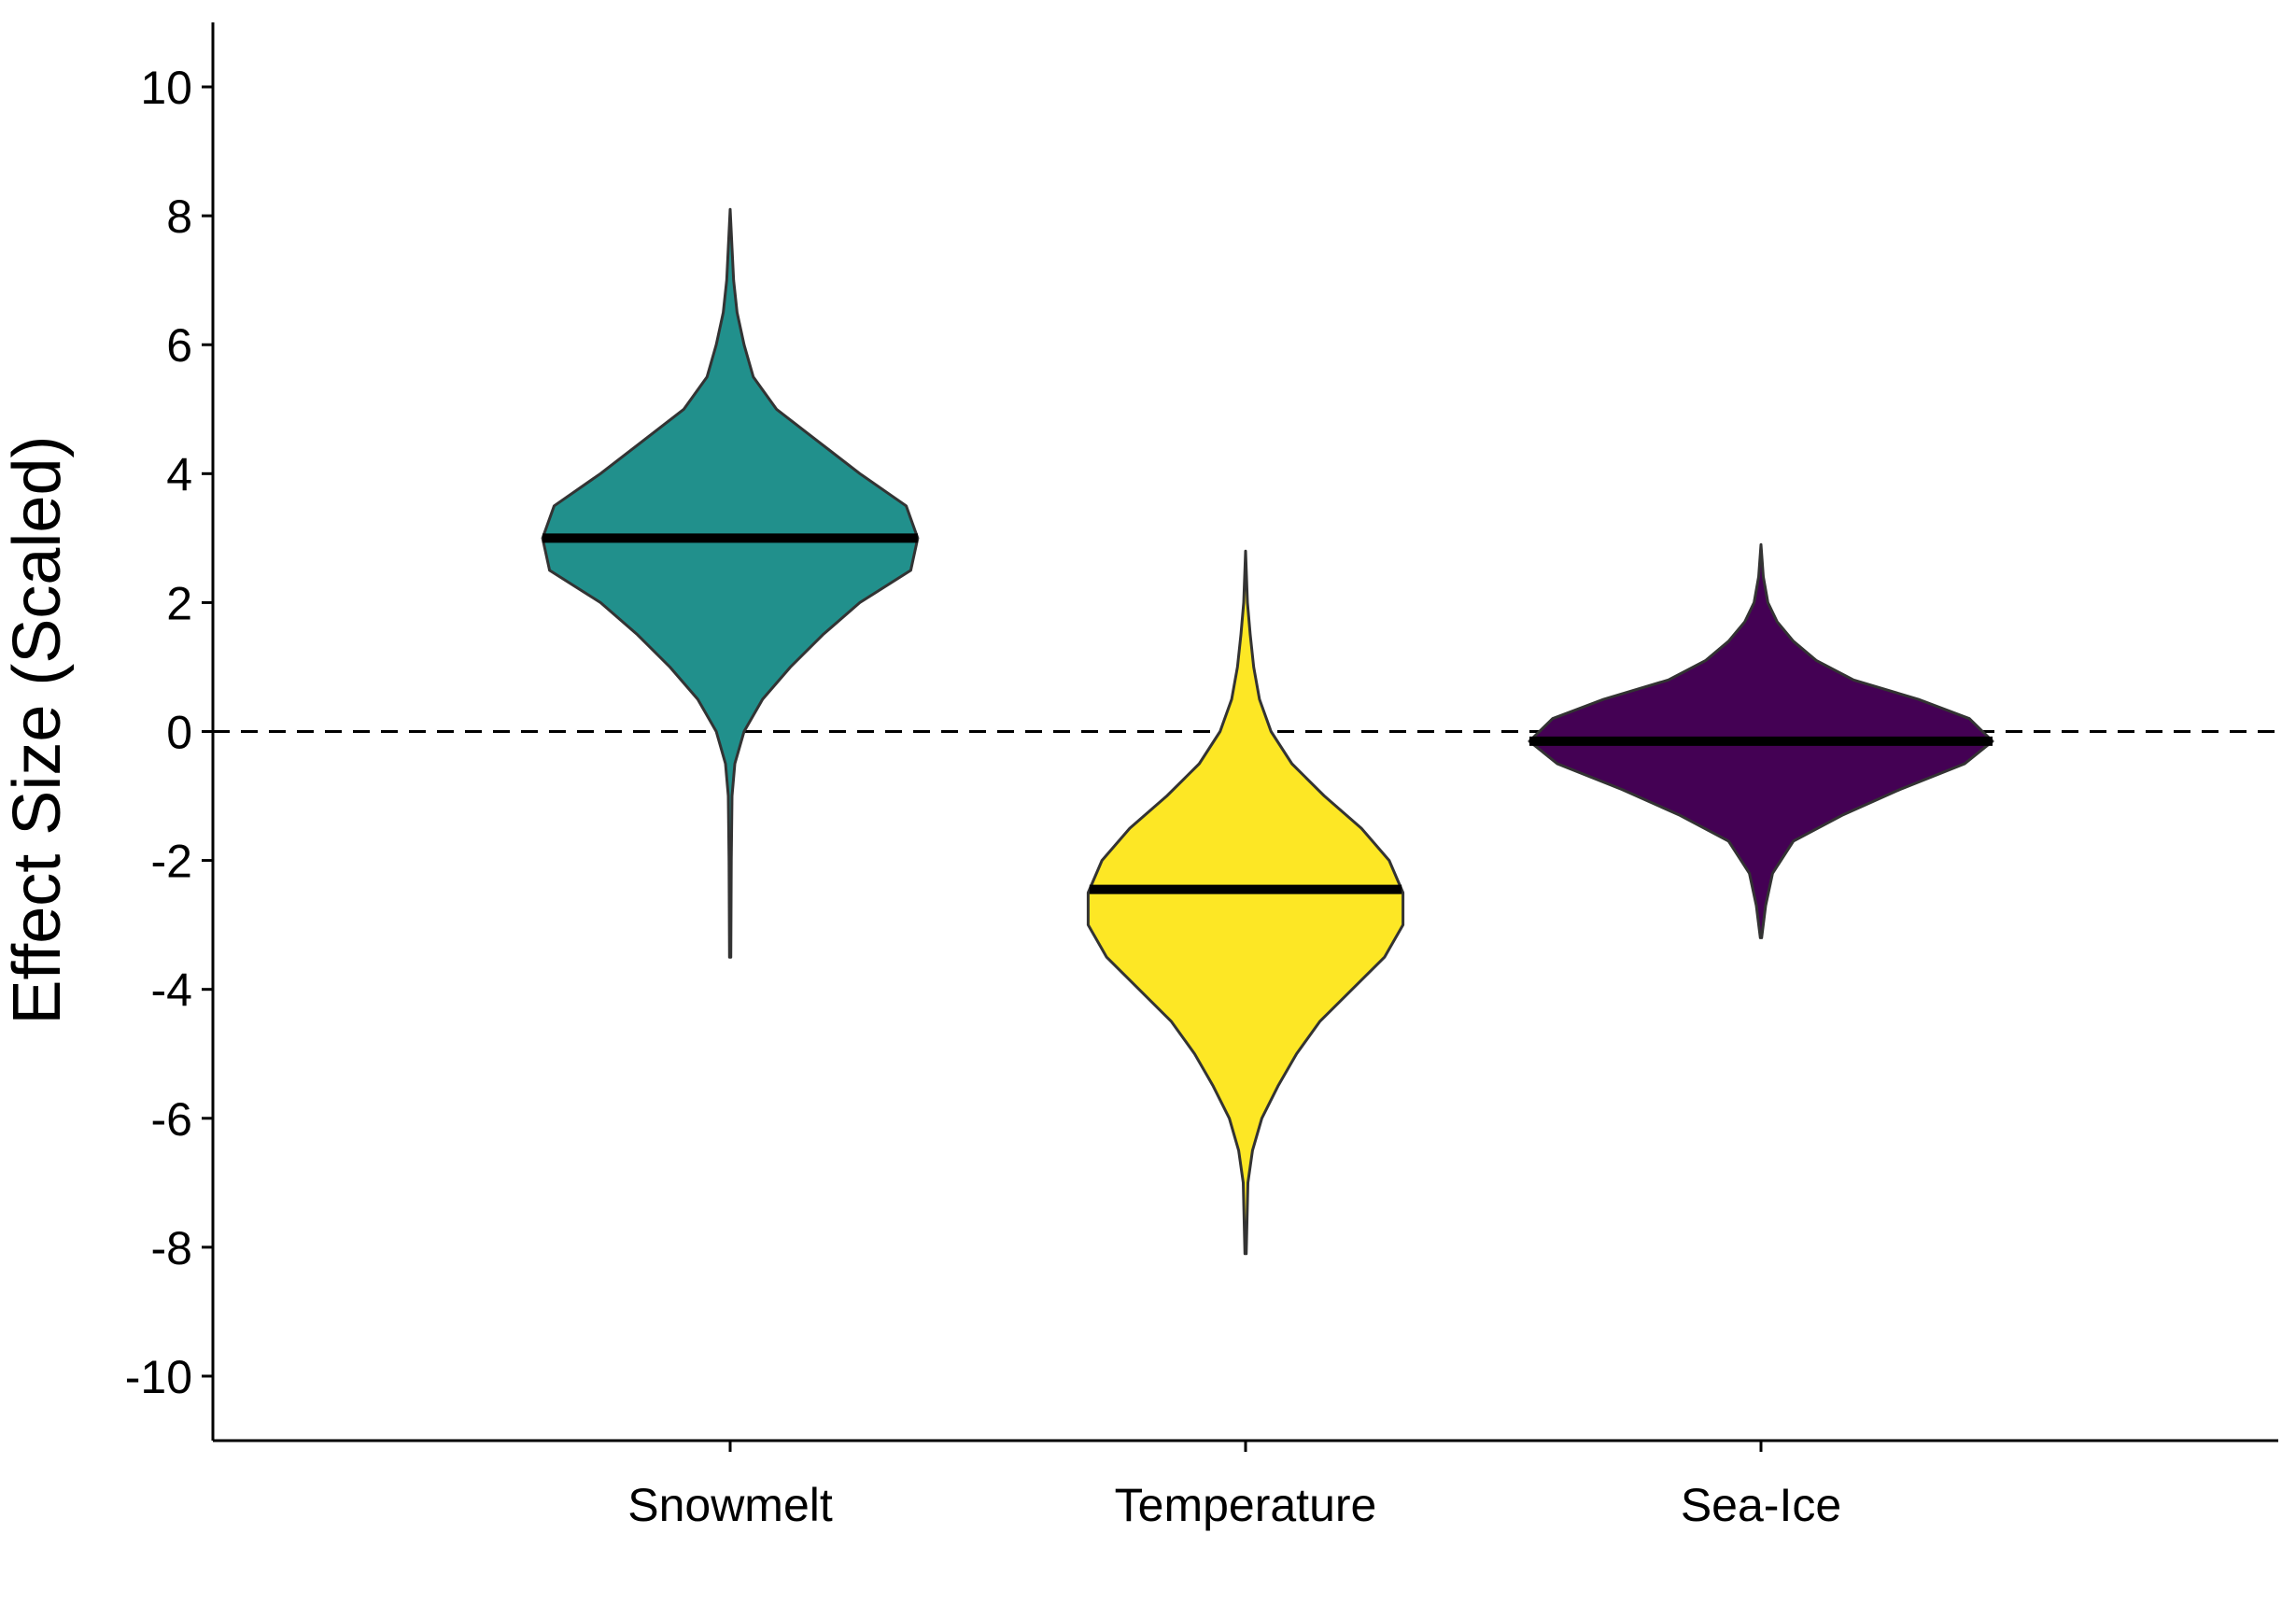 This screenshot has width=2296, height=1604. What do you see at coordinates (179, 733) in the screenshot?
I see `y-tick-label: 0` at bounding box center [179, 733].